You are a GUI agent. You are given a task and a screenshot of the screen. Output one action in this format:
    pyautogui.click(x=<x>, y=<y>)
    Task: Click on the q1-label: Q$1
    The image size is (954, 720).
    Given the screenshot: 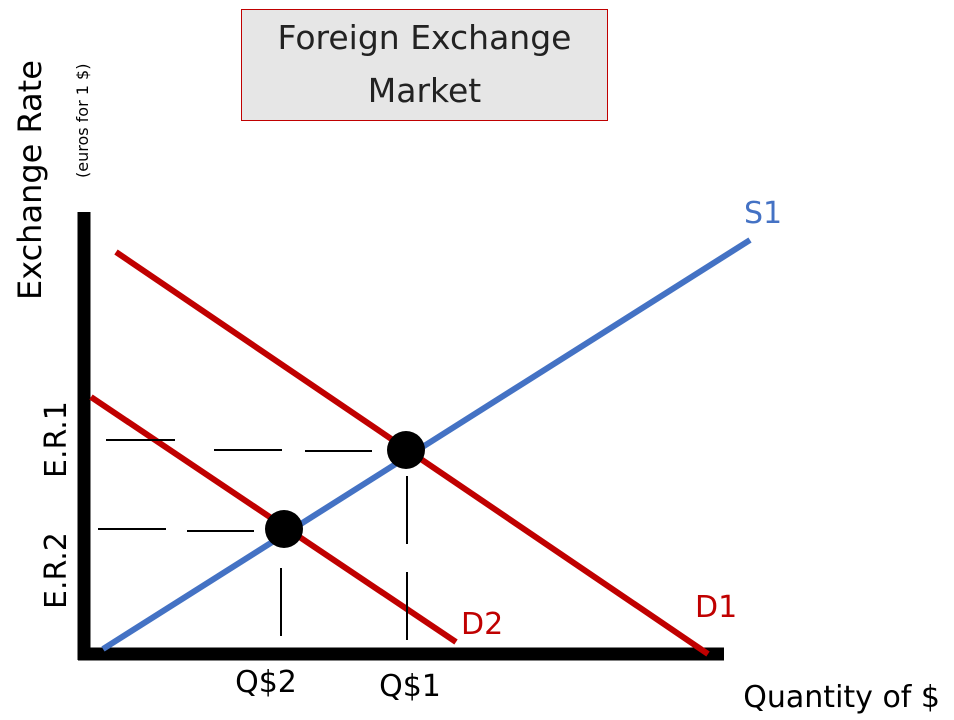 What is the action you would take?
    pyautogui.click(x=410, y=686)
    